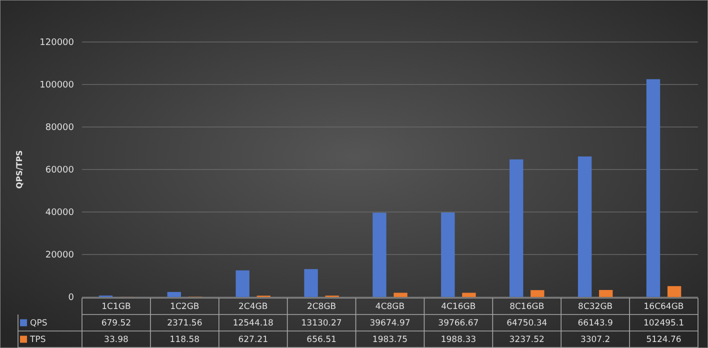 The image size is (708, 348). What do you see at coordinates (321, 307) in the screenshot?
I see `x-tick-label: 2C8GB` at bounding box center [321, 307].